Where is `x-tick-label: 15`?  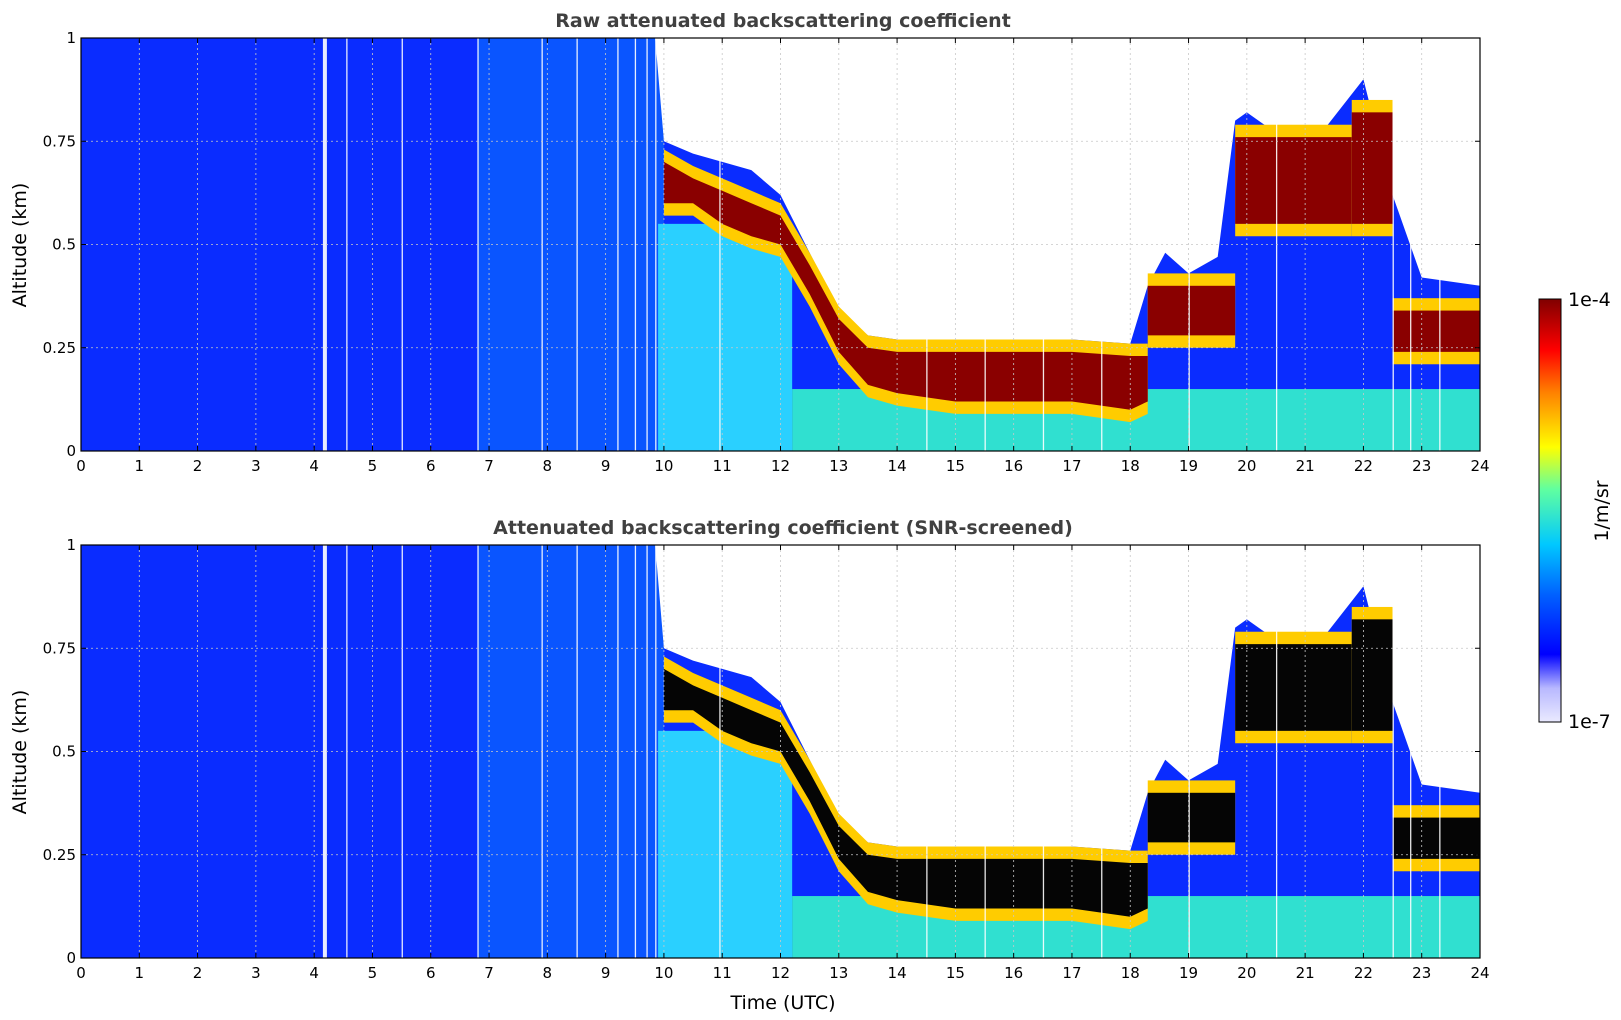 x-tick-label: 15 is located at coordinates (955, 973).